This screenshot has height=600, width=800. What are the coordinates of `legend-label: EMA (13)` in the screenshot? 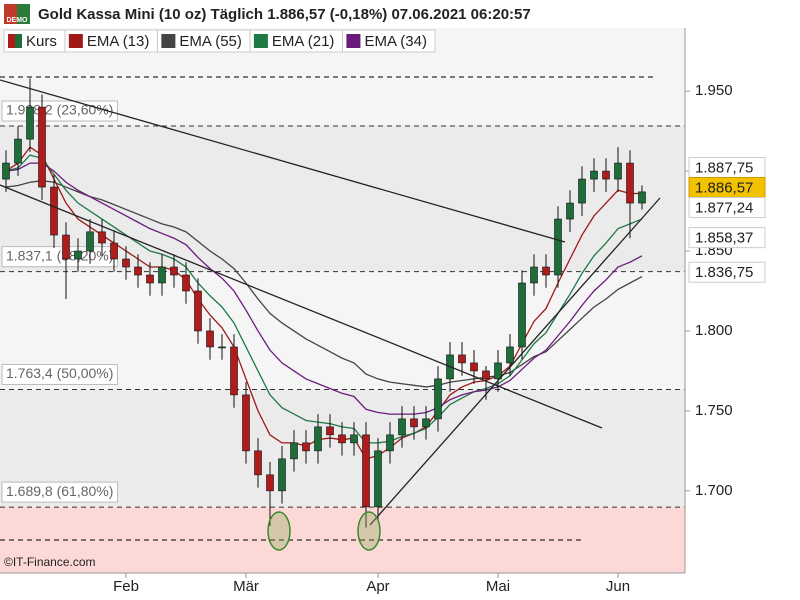 It's located at (118, 41).